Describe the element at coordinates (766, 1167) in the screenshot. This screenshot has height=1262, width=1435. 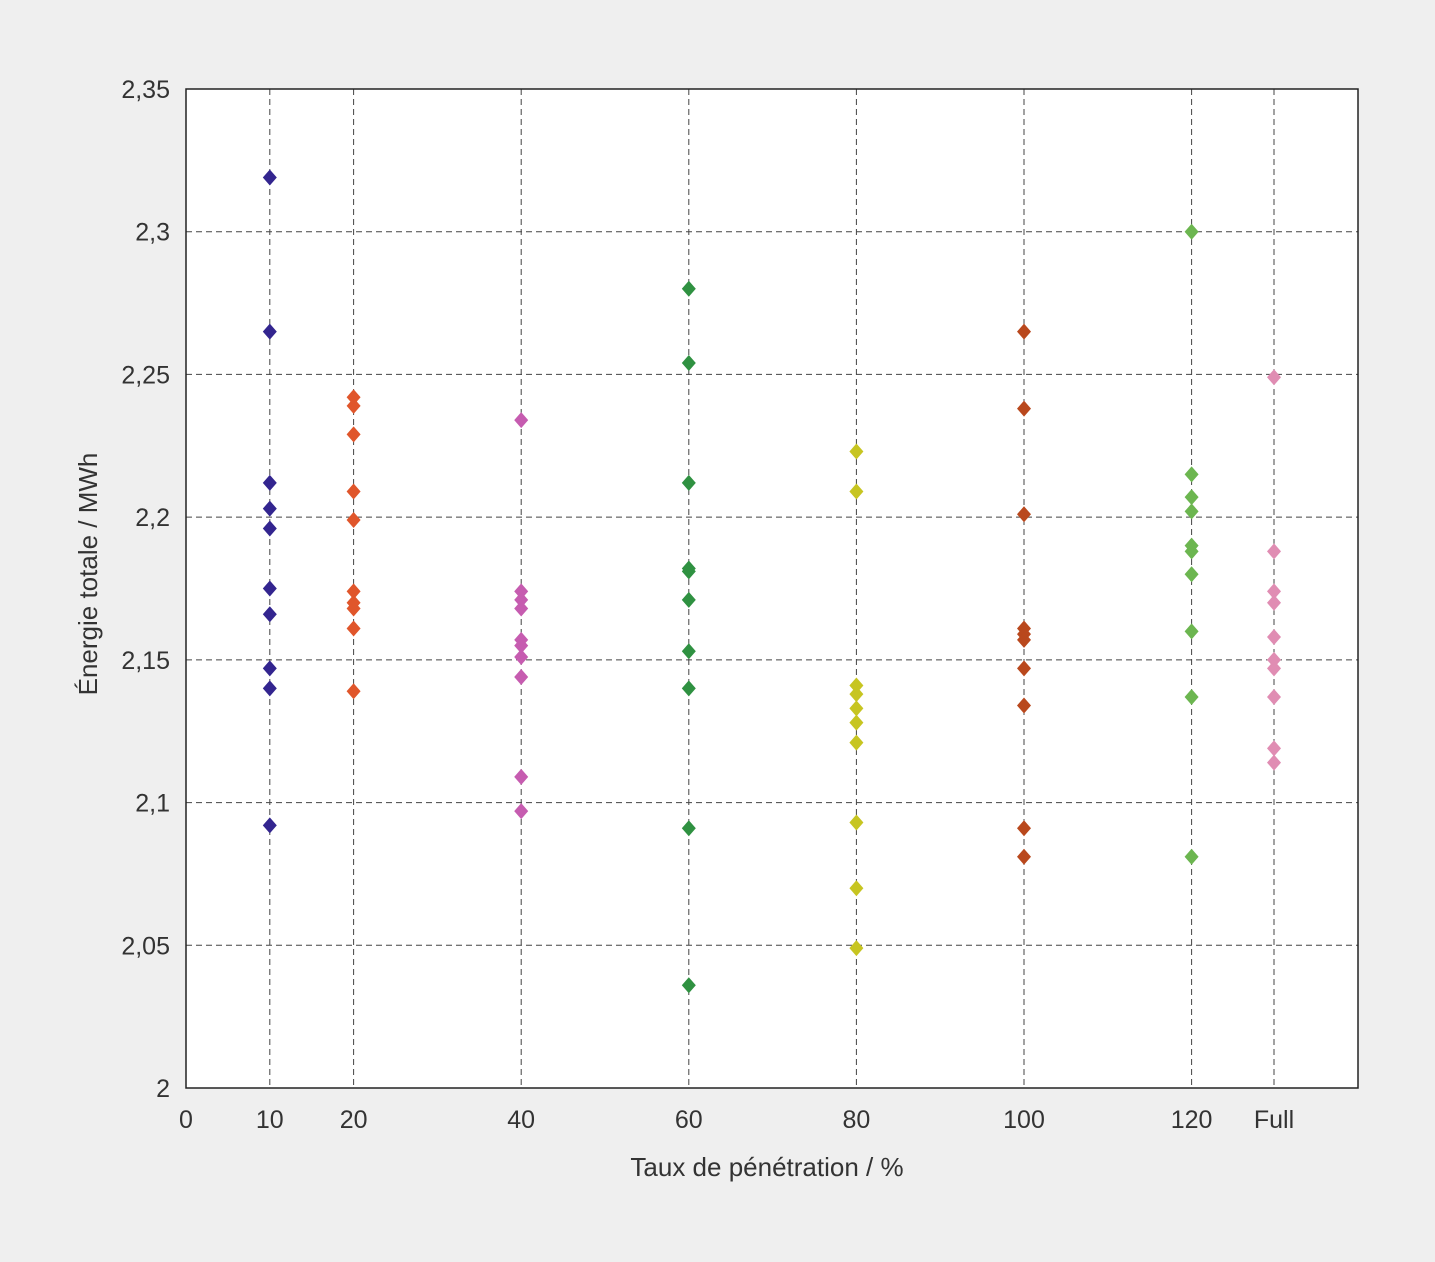
I see `x-axis-title: Taux de pénétration / %` at that location.